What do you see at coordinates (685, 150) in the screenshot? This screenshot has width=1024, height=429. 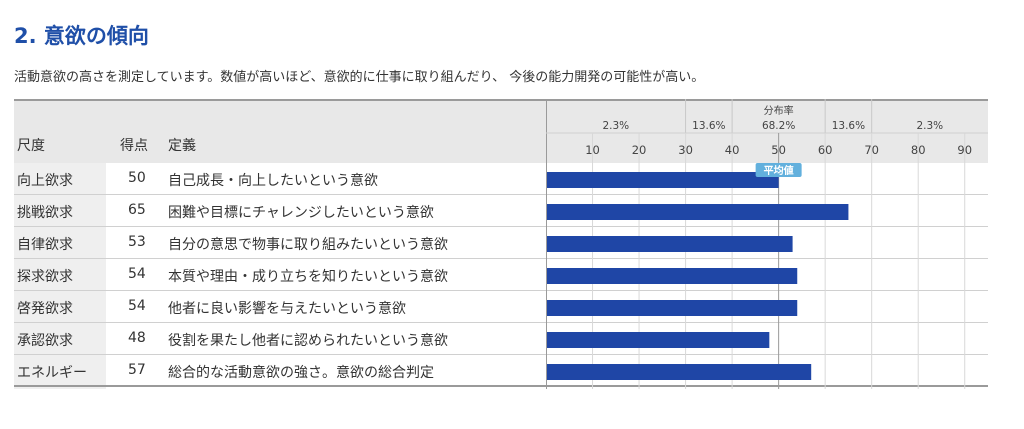 I see `x-tick-label: 30` at bounding box center [685, 150].